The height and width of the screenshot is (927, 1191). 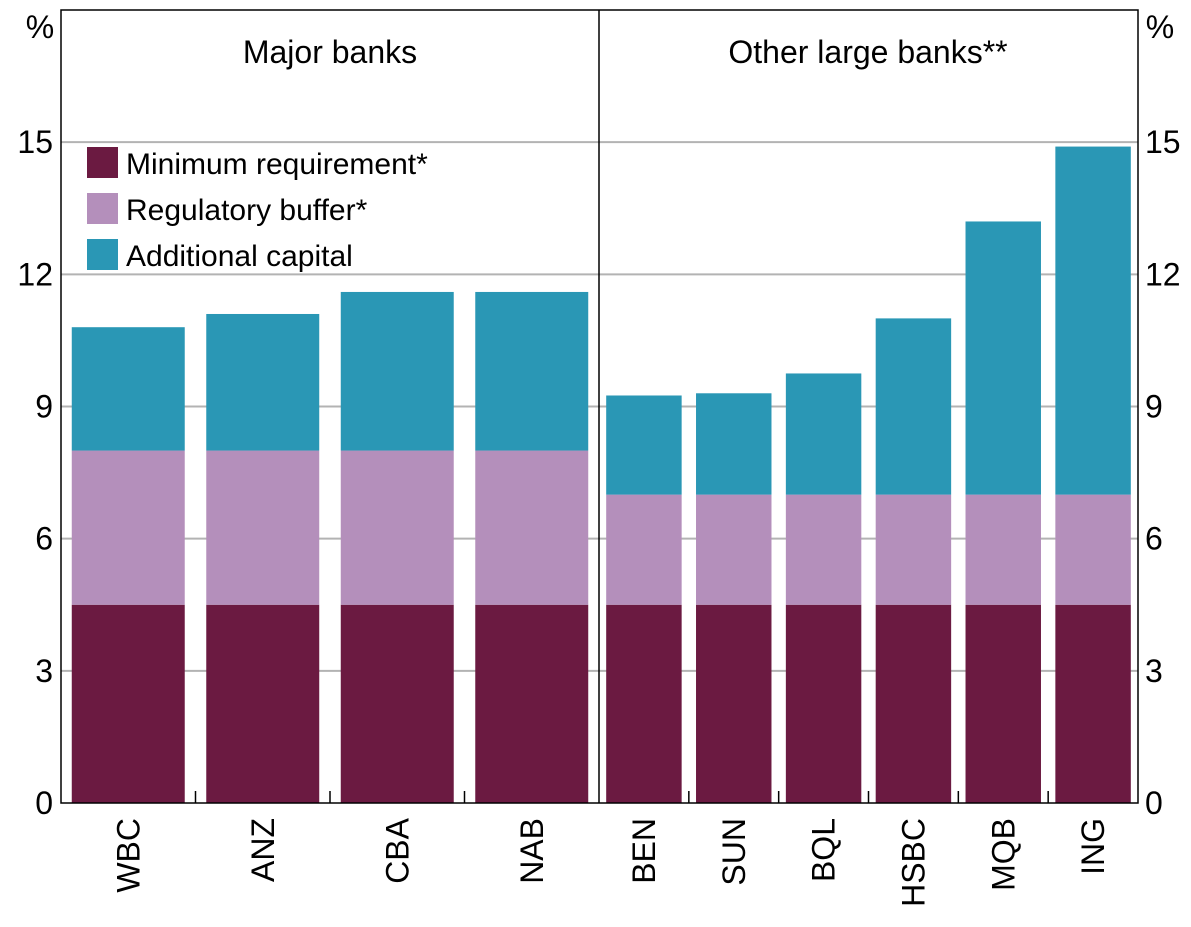 I want to click on y-unit-right: %, so click(x=1160, y=27).